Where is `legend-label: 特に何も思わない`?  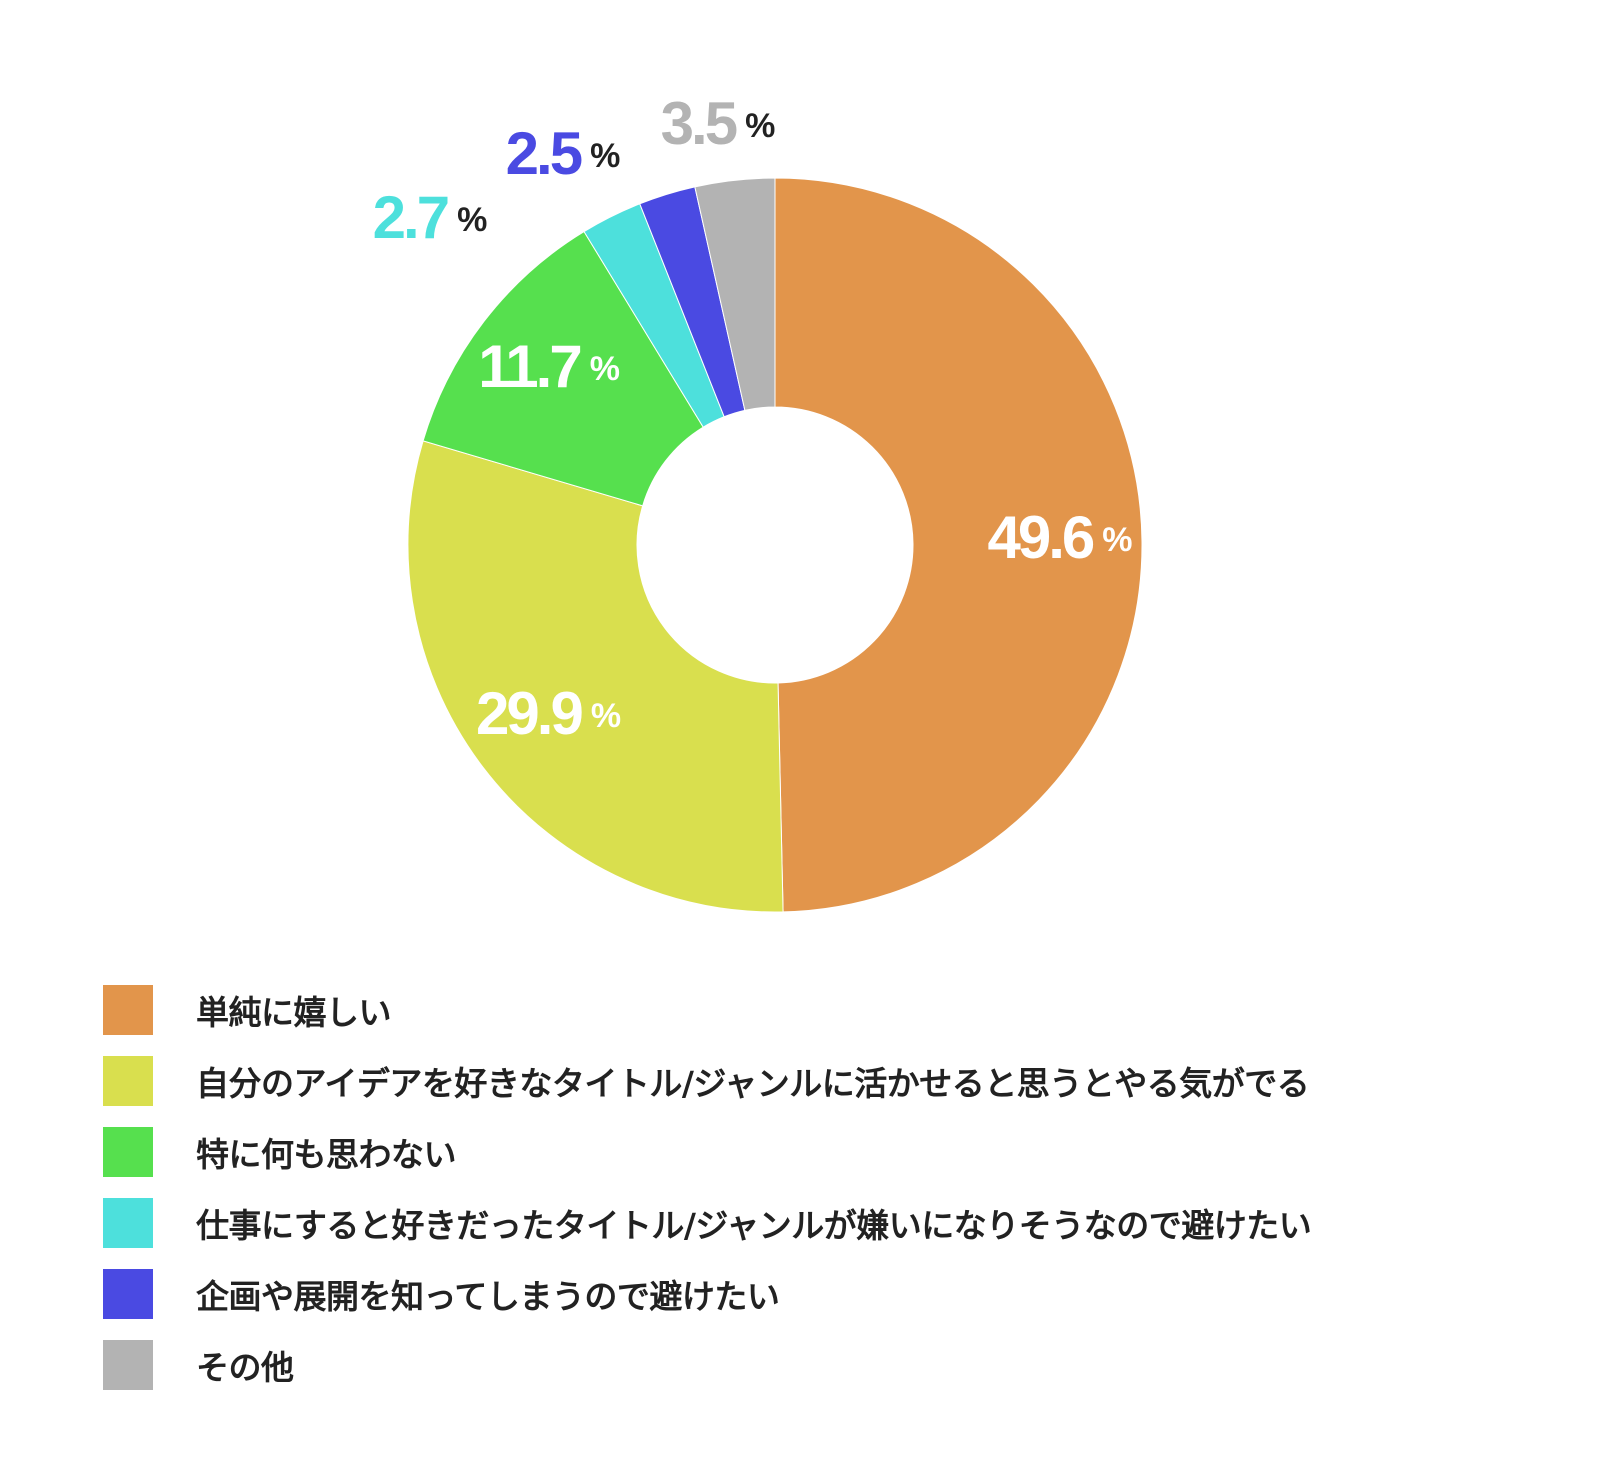
legend-label: 特に何も思わない is located at coordinates (326, 1154).